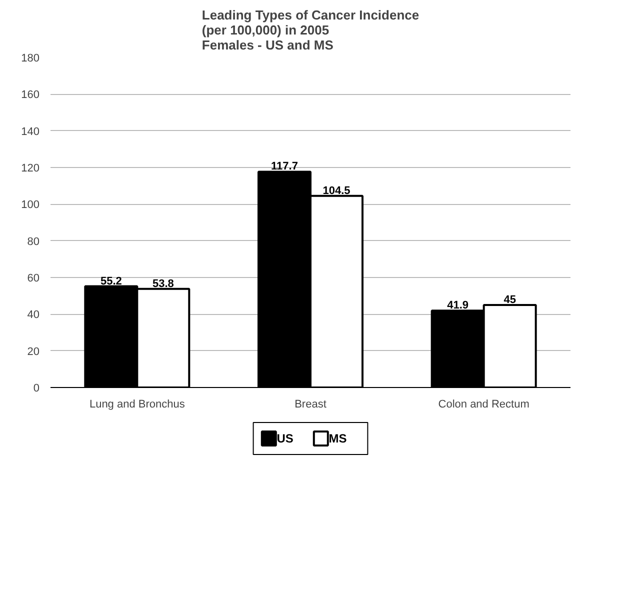  I want to click on y-tick-label: 140, so click(30, 132).